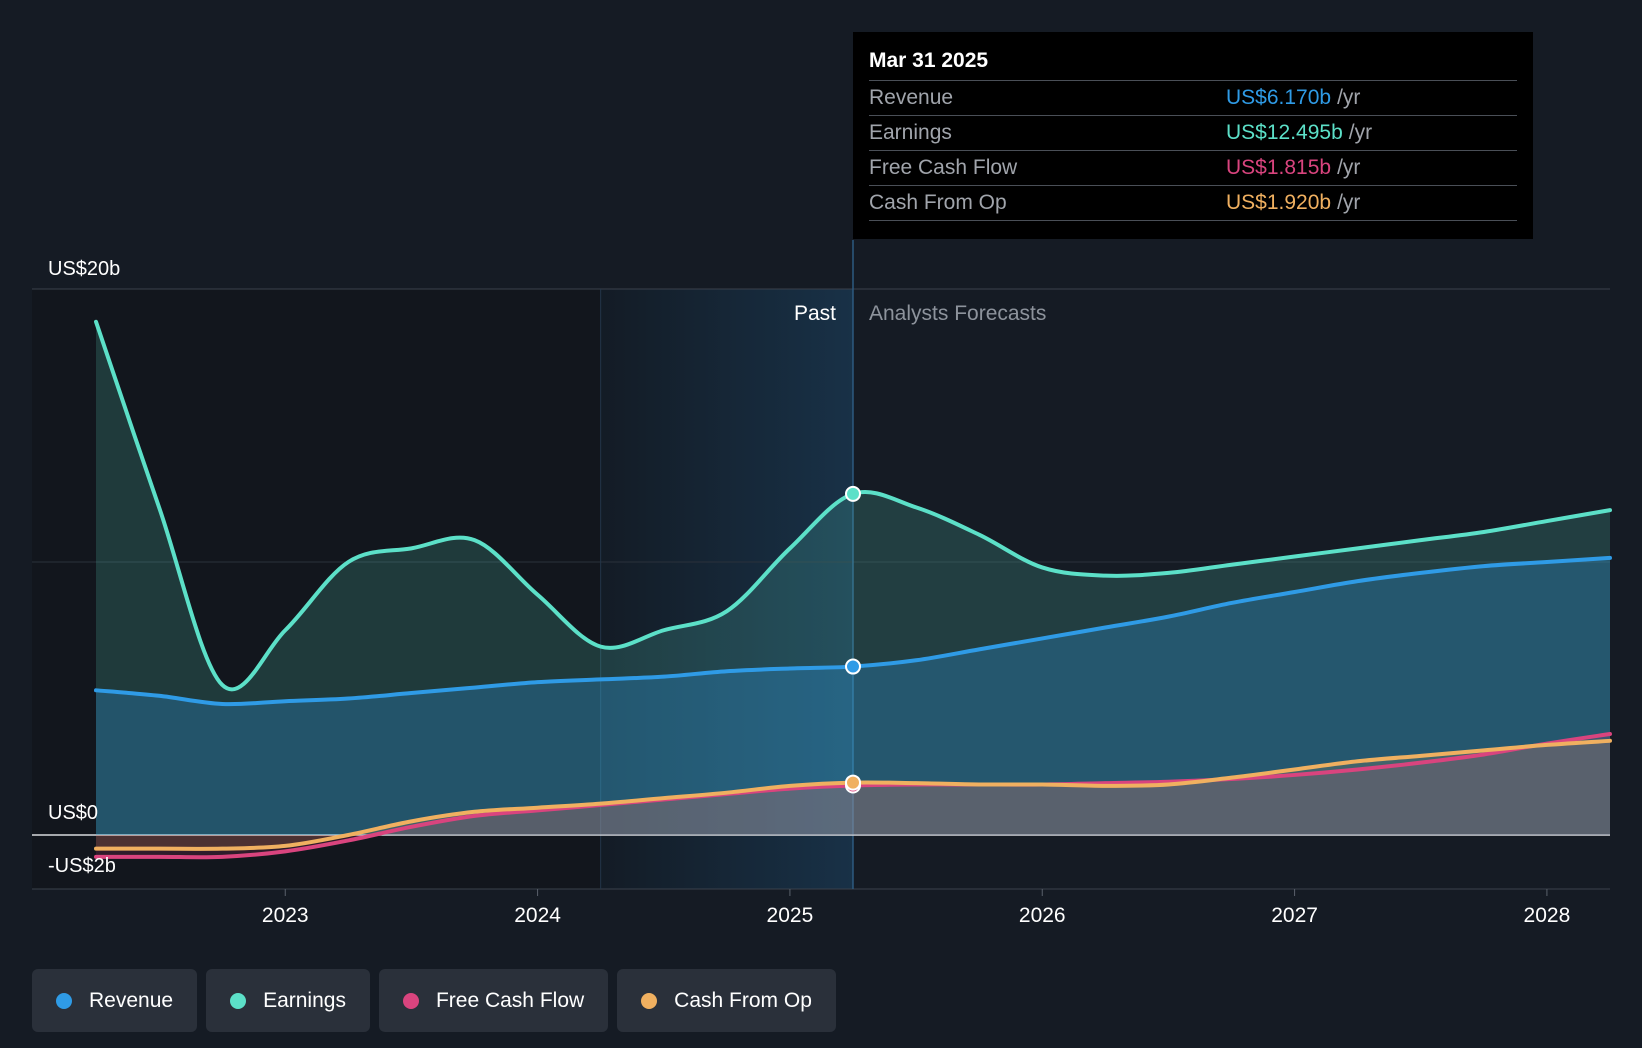 Image resolution: width=1642 pixels, height=1048 pixels. I want to click on cash-from-op-area, so click(853, 794).